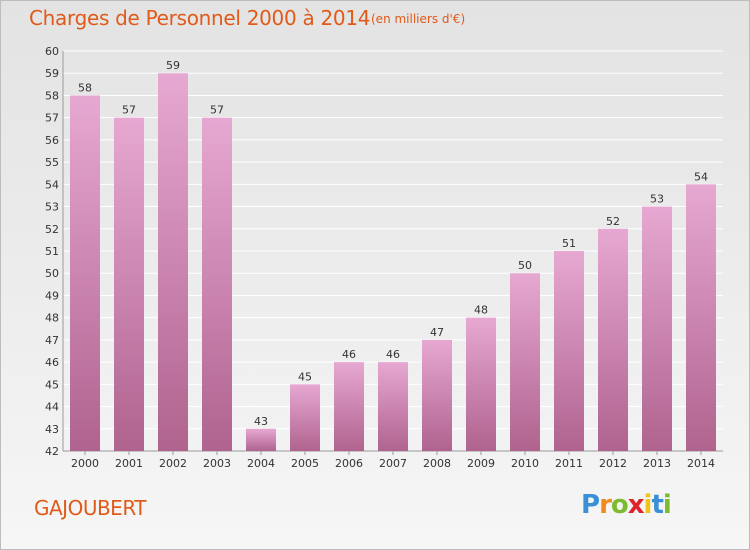 The image size is (750, 550). I want to click on x-tick-label: 2005, so click(305, 463).